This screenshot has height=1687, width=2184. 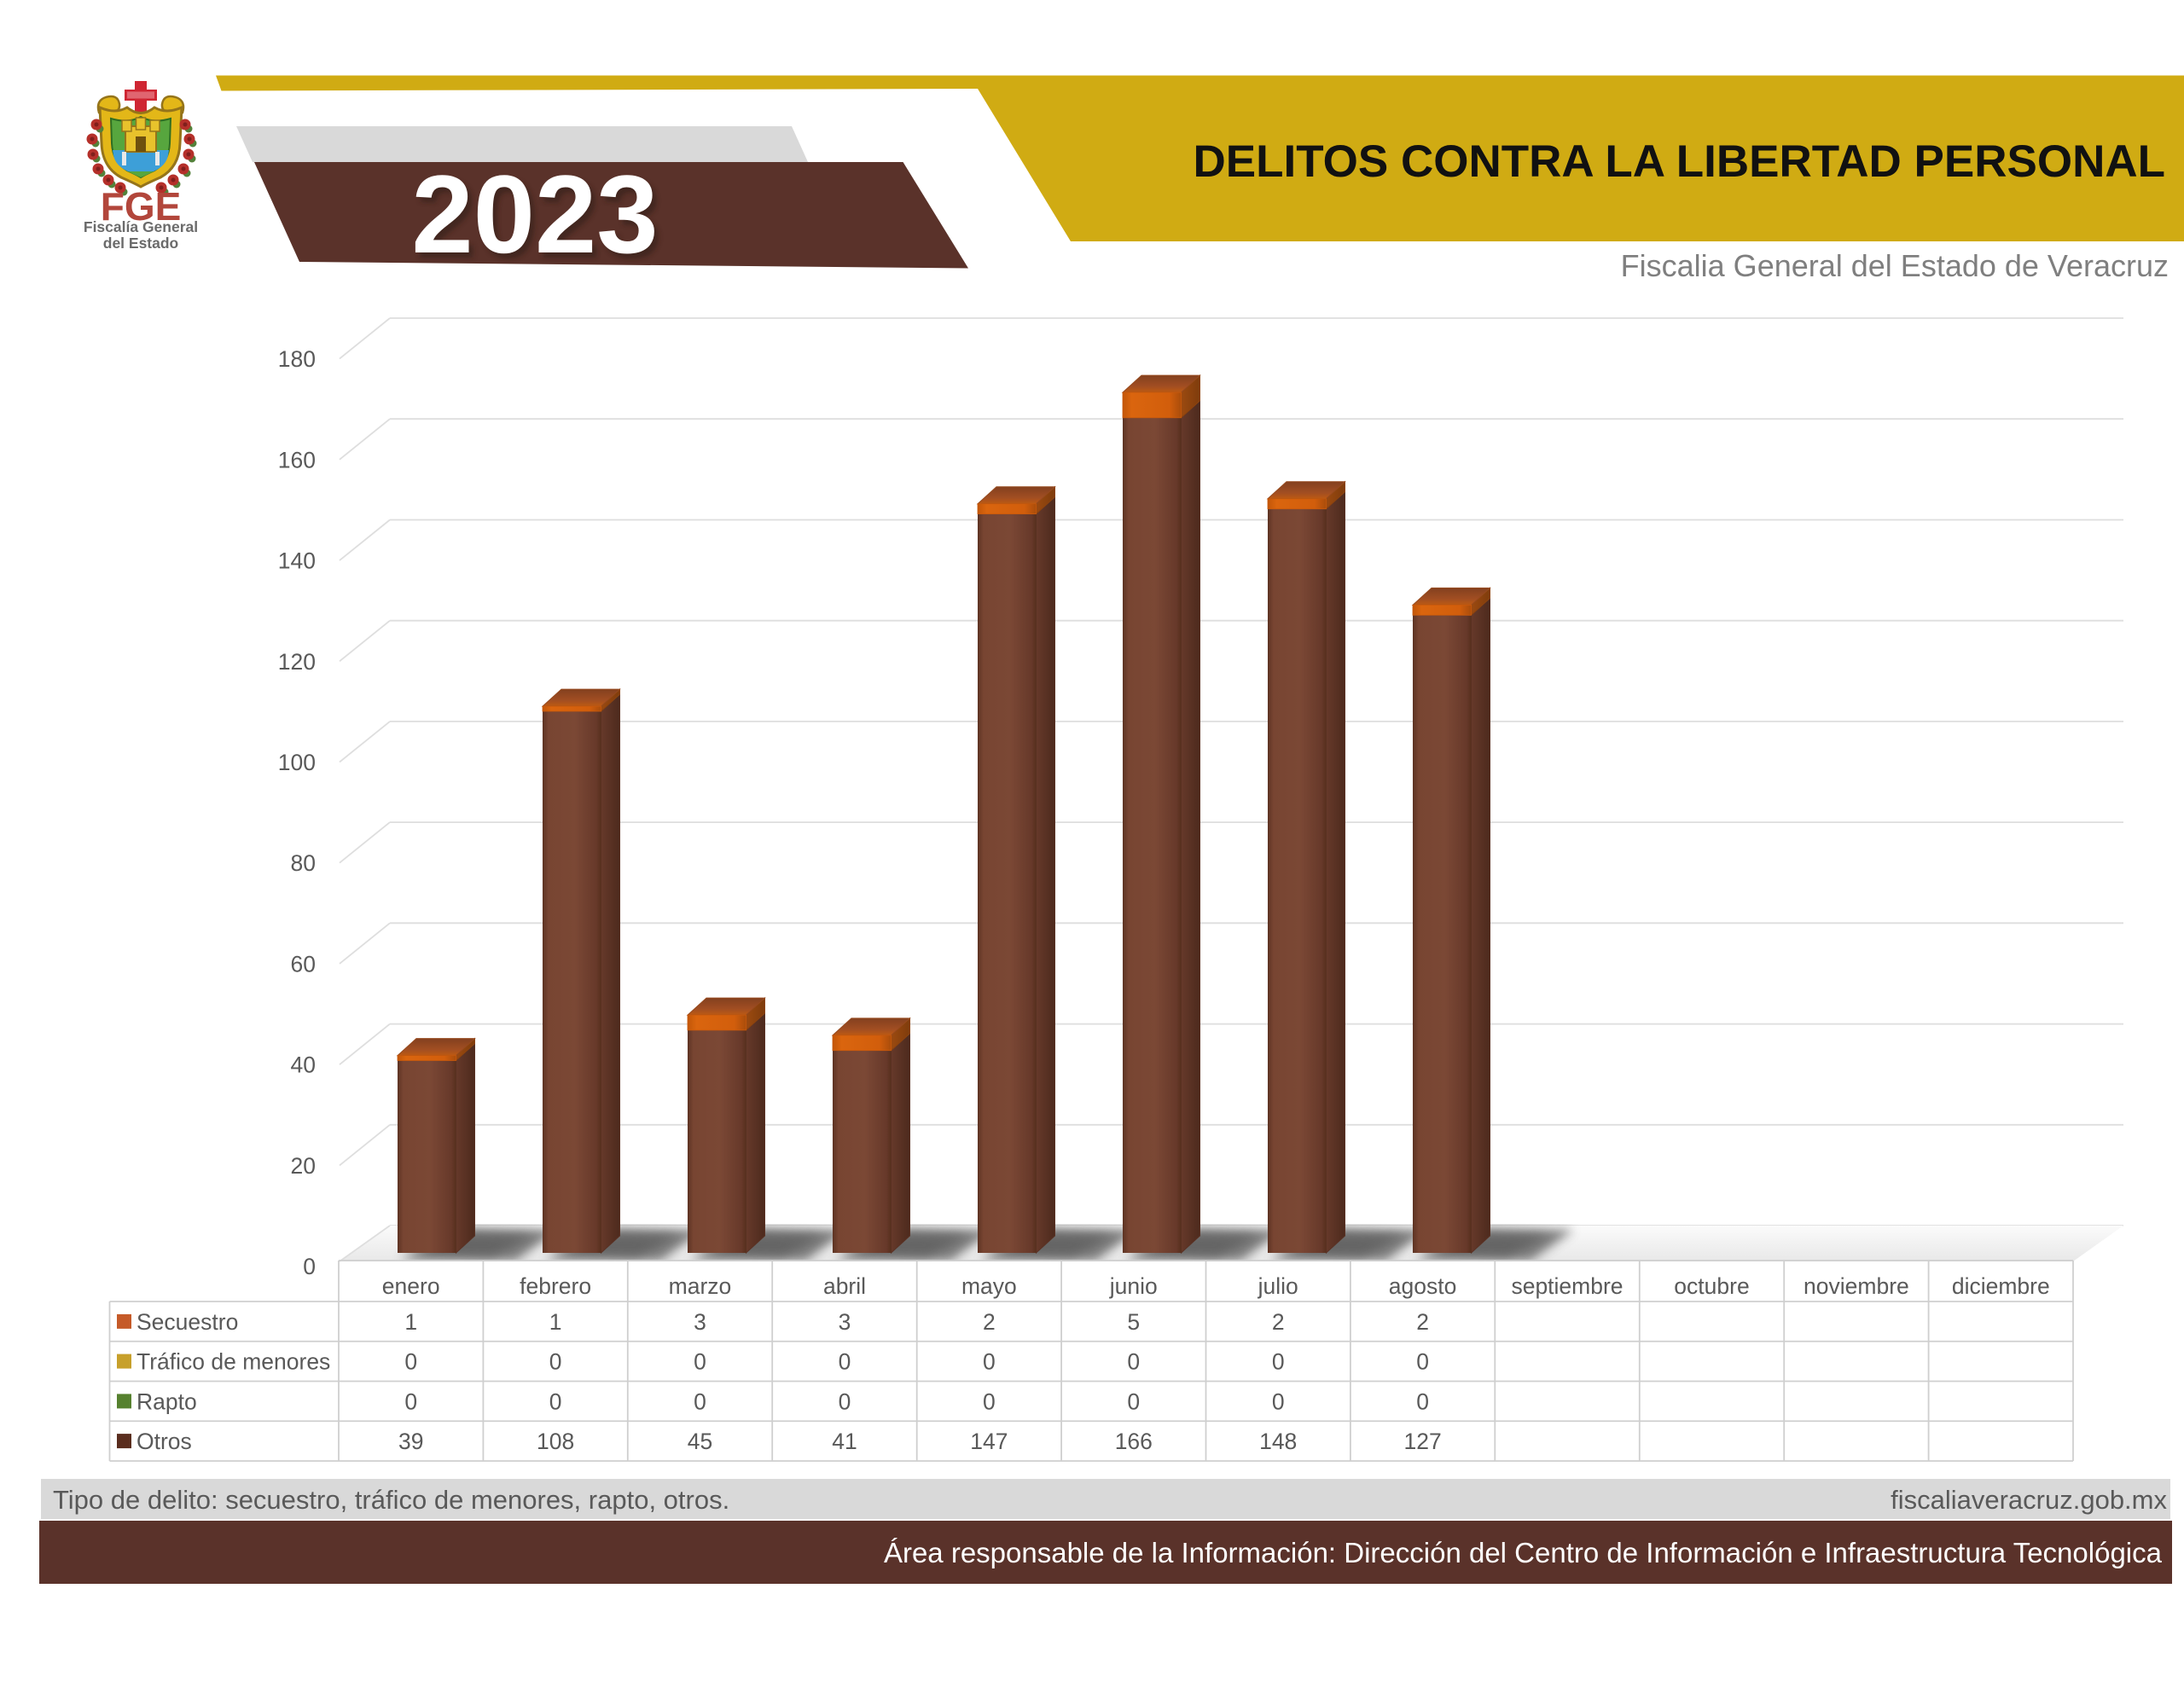 What do you see at coordinates (556, 1286) in the screenshot?
I see `svg-text: febrero` at bounding box center [556, 1286].